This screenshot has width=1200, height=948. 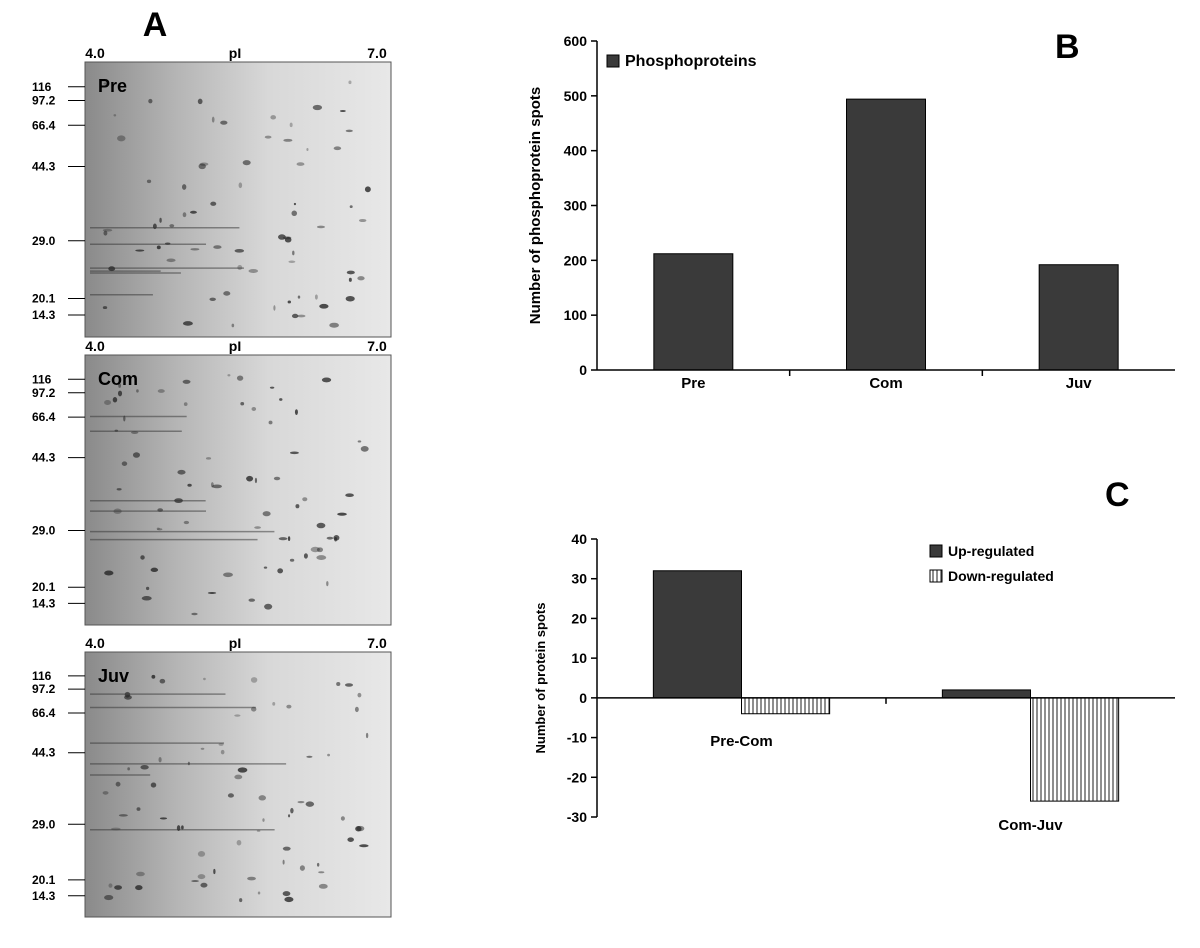 What do you see at coordinates (576, 315) in the screenshot?
I see `y-tick-label: 100` at bounding box center [576, 315].